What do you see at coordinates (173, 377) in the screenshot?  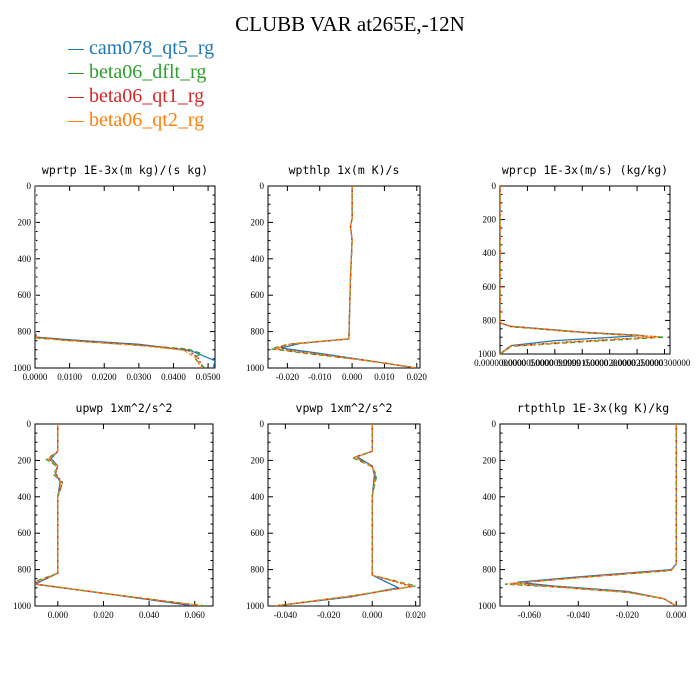 I see `x-tick-label: 0.0400` at bounding box center [173, 377].